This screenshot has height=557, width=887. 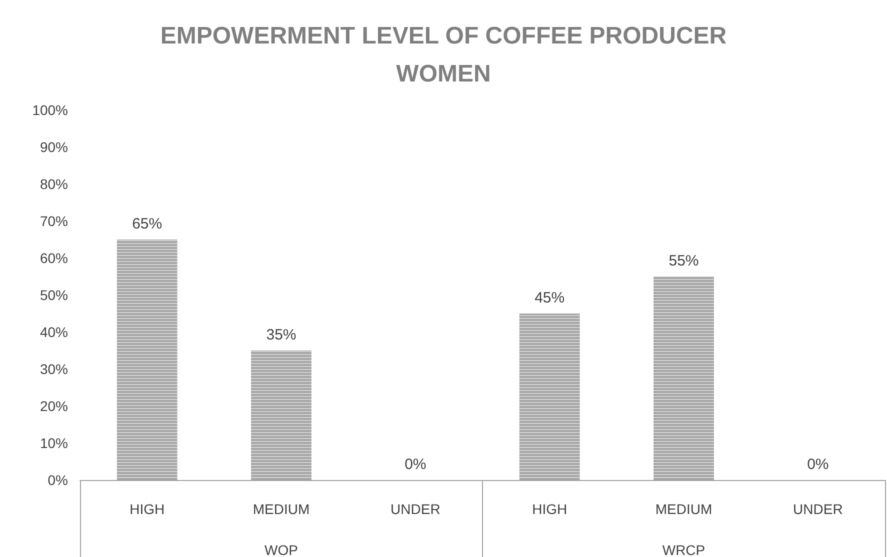 I want to click on data-label: 55%, so click(x=683, y=261).